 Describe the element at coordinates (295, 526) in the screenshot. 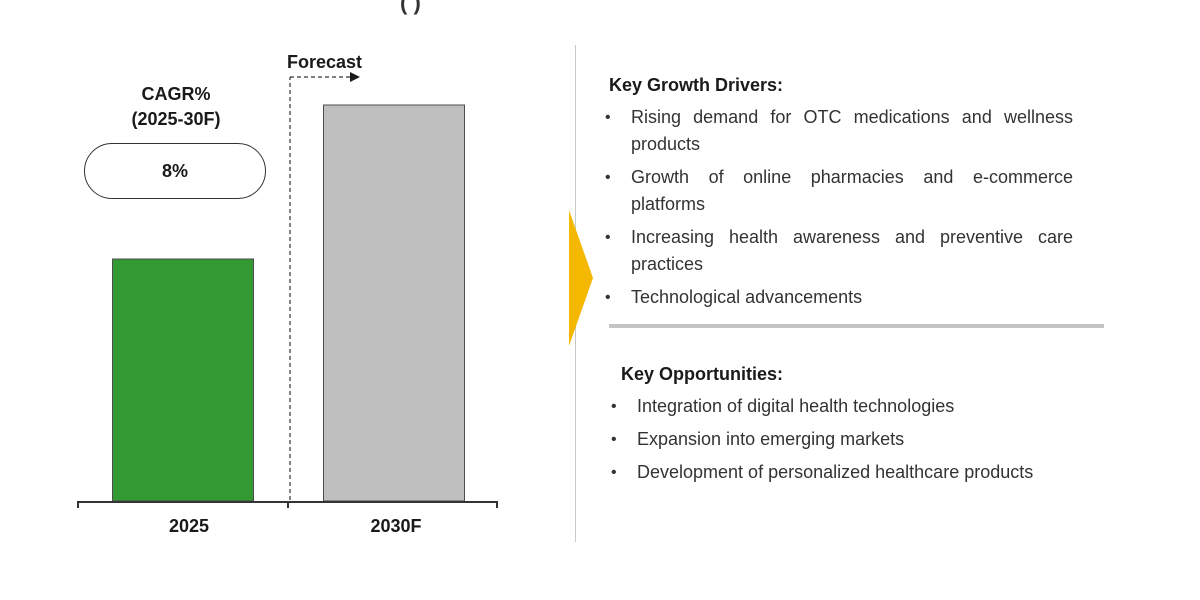

I see `category-labels-layer: 2025 2030F` at that location.